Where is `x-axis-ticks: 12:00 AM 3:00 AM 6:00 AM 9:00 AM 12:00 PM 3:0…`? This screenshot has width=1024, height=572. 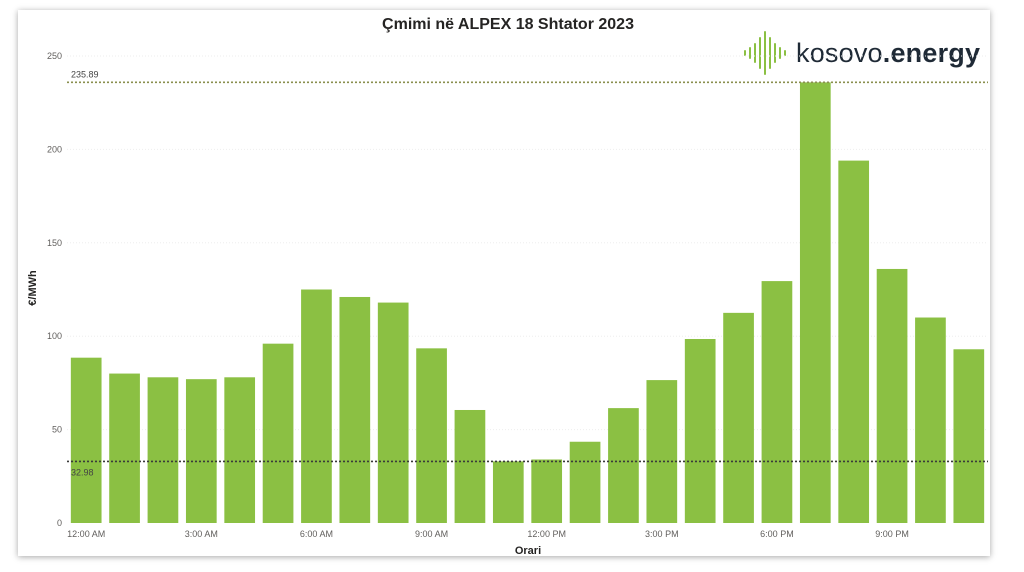
x-axis-ticks: 12:00 AM 3:00 AM 6:00 AM 9:00 AM 12:00 PM 3:0… is located at coordinates (488, 534).